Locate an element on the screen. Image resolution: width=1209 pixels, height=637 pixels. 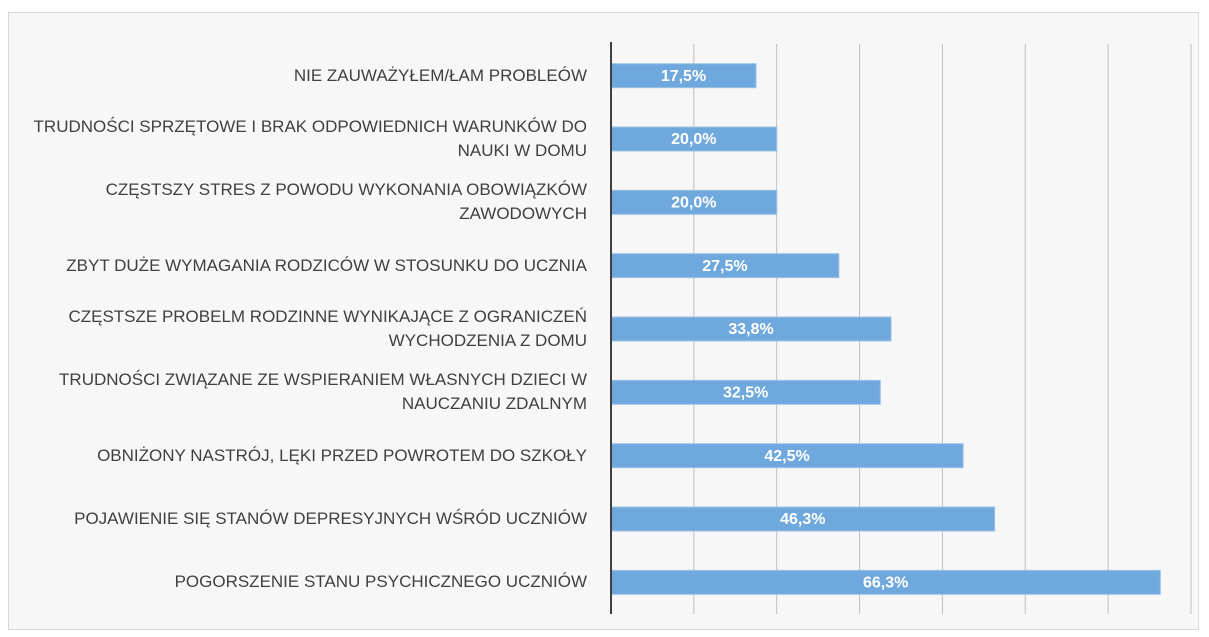
data-label: 33,8% is located at coordinates (750, 329).